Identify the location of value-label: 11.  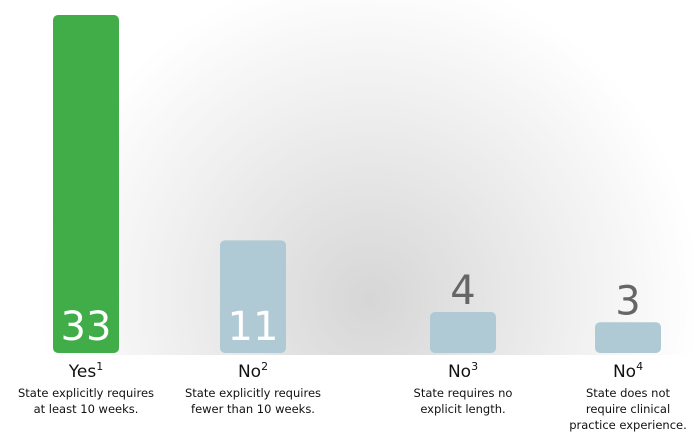
(253, 327).